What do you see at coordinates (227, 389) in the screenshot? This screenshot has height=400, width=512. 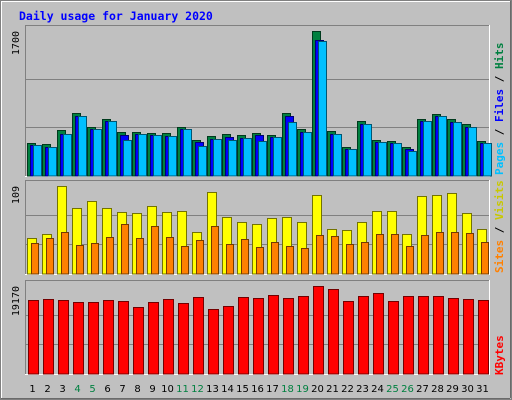 I see `x-tick-label-day-14: 14` at bounding box center [227, 389].